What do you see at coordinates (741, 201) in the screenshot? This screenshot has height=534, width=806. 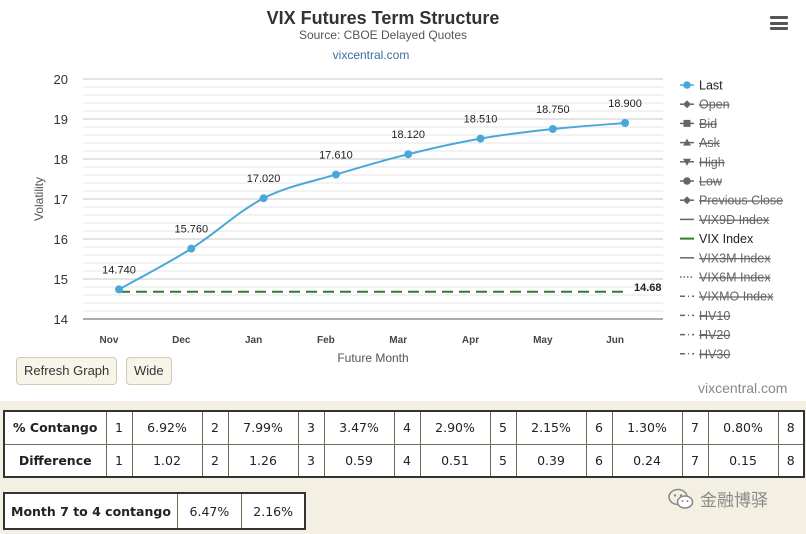 I see `legend-item-label: Previous Close` at bounding box center [741, 201].